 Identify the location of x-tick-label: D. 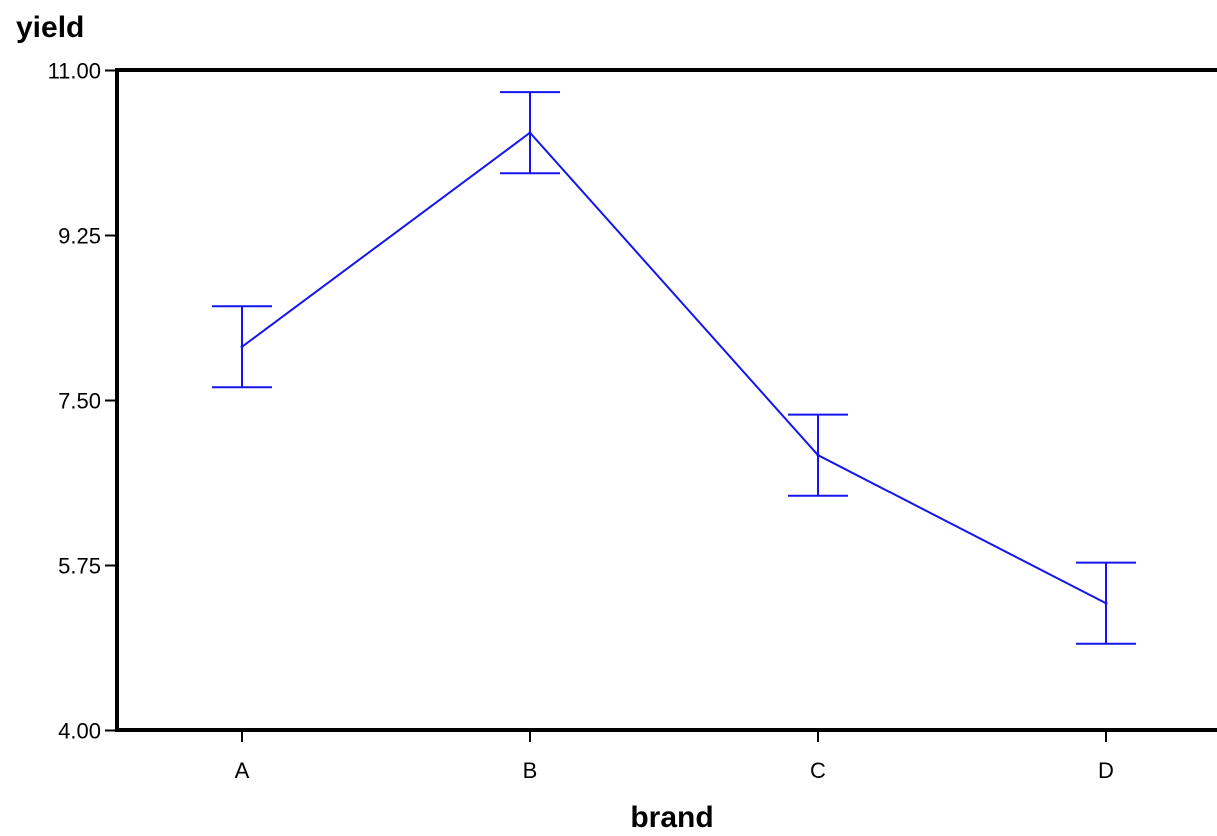
(1106, 770).